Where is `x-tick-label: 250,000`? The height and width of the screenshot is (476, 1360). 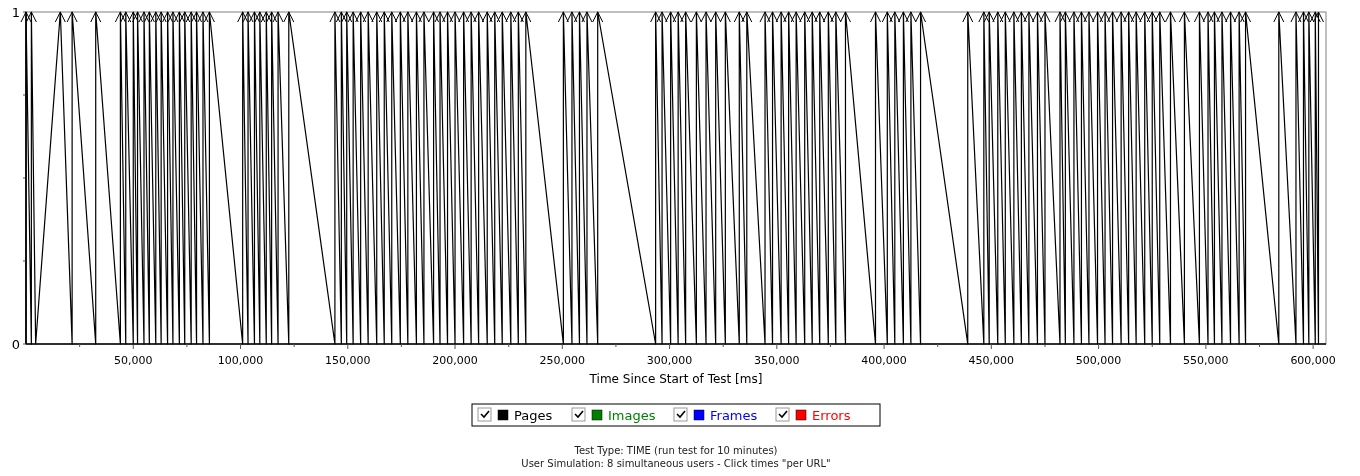
x-tick-label: 250,000 is located at coordinates (562, 360).